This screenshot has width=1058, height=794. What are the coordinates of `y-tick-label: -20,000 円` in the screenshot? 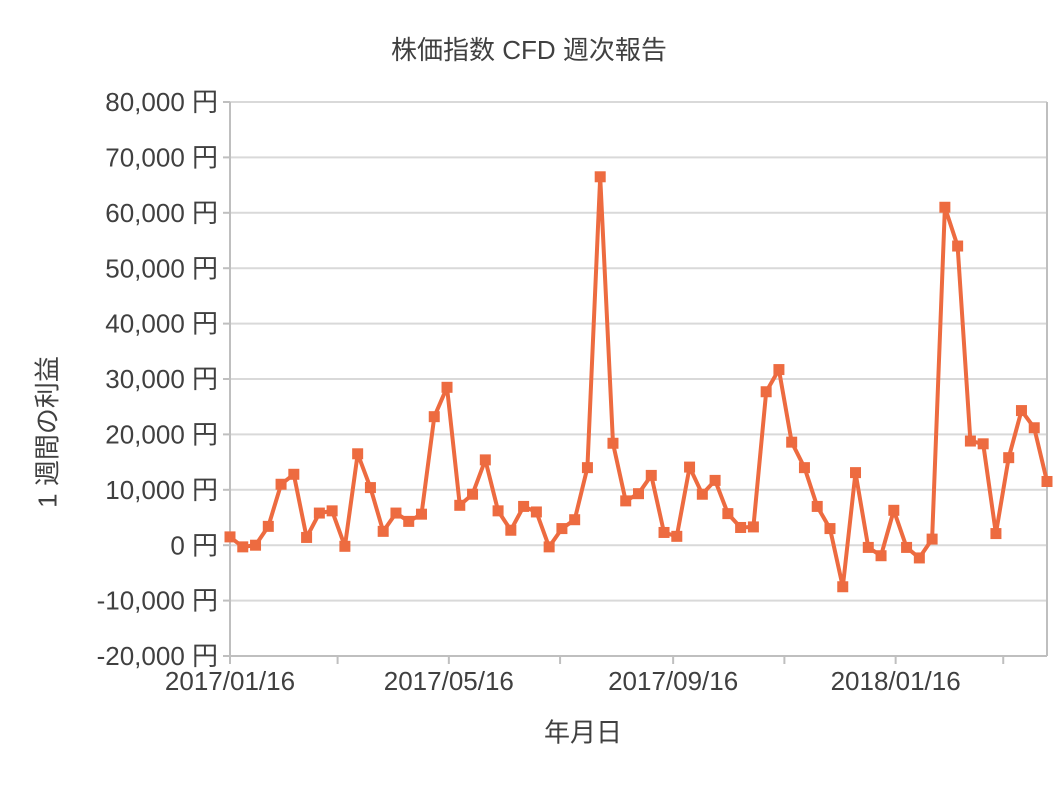 It's located at (157, 656).